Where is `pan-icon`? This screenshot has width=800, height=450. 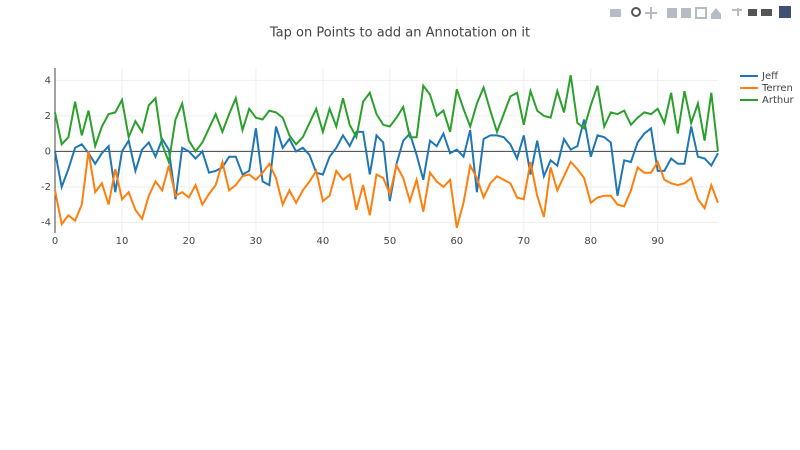 pan-icon is located at coordinates (651, 13).